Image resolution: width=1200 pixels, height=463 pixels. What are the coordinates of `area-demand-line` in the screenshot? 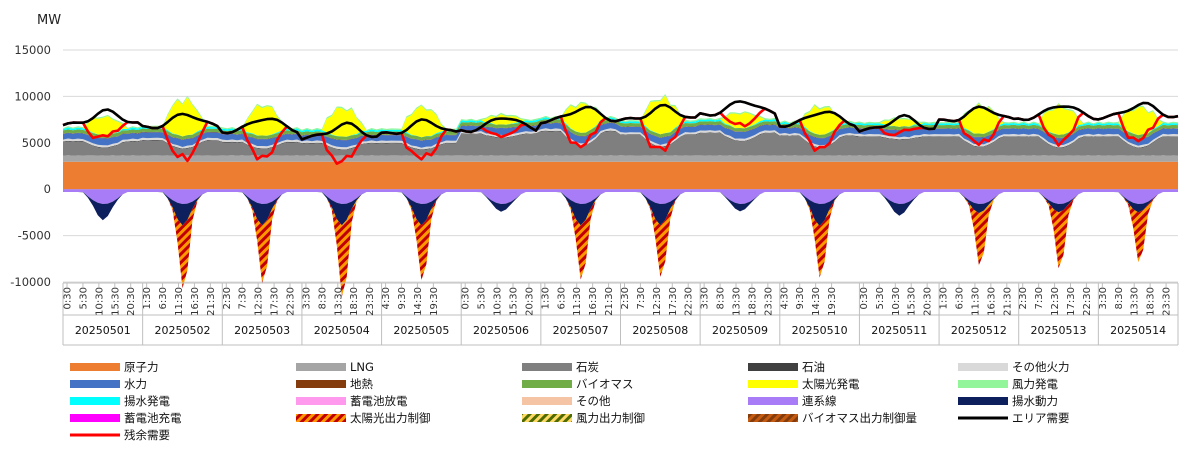 It's located at (620, 120).